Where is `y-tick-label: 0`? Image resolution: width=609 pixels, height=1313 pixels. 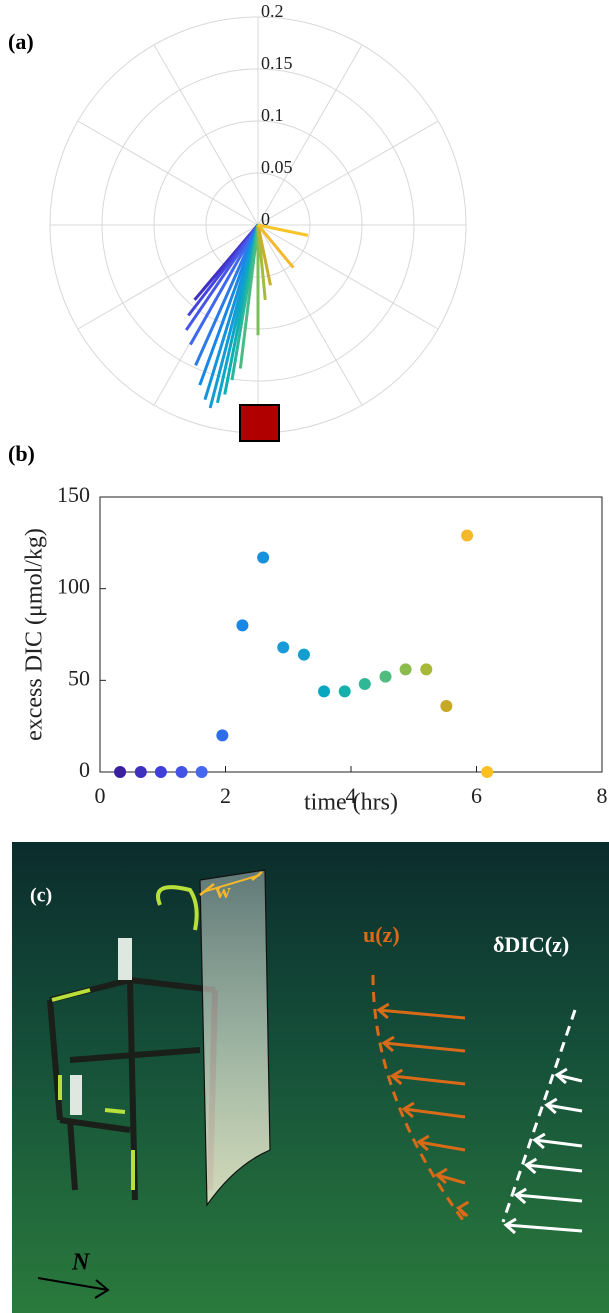
y-tick-label: 0 is located at coordinates (84, 769).